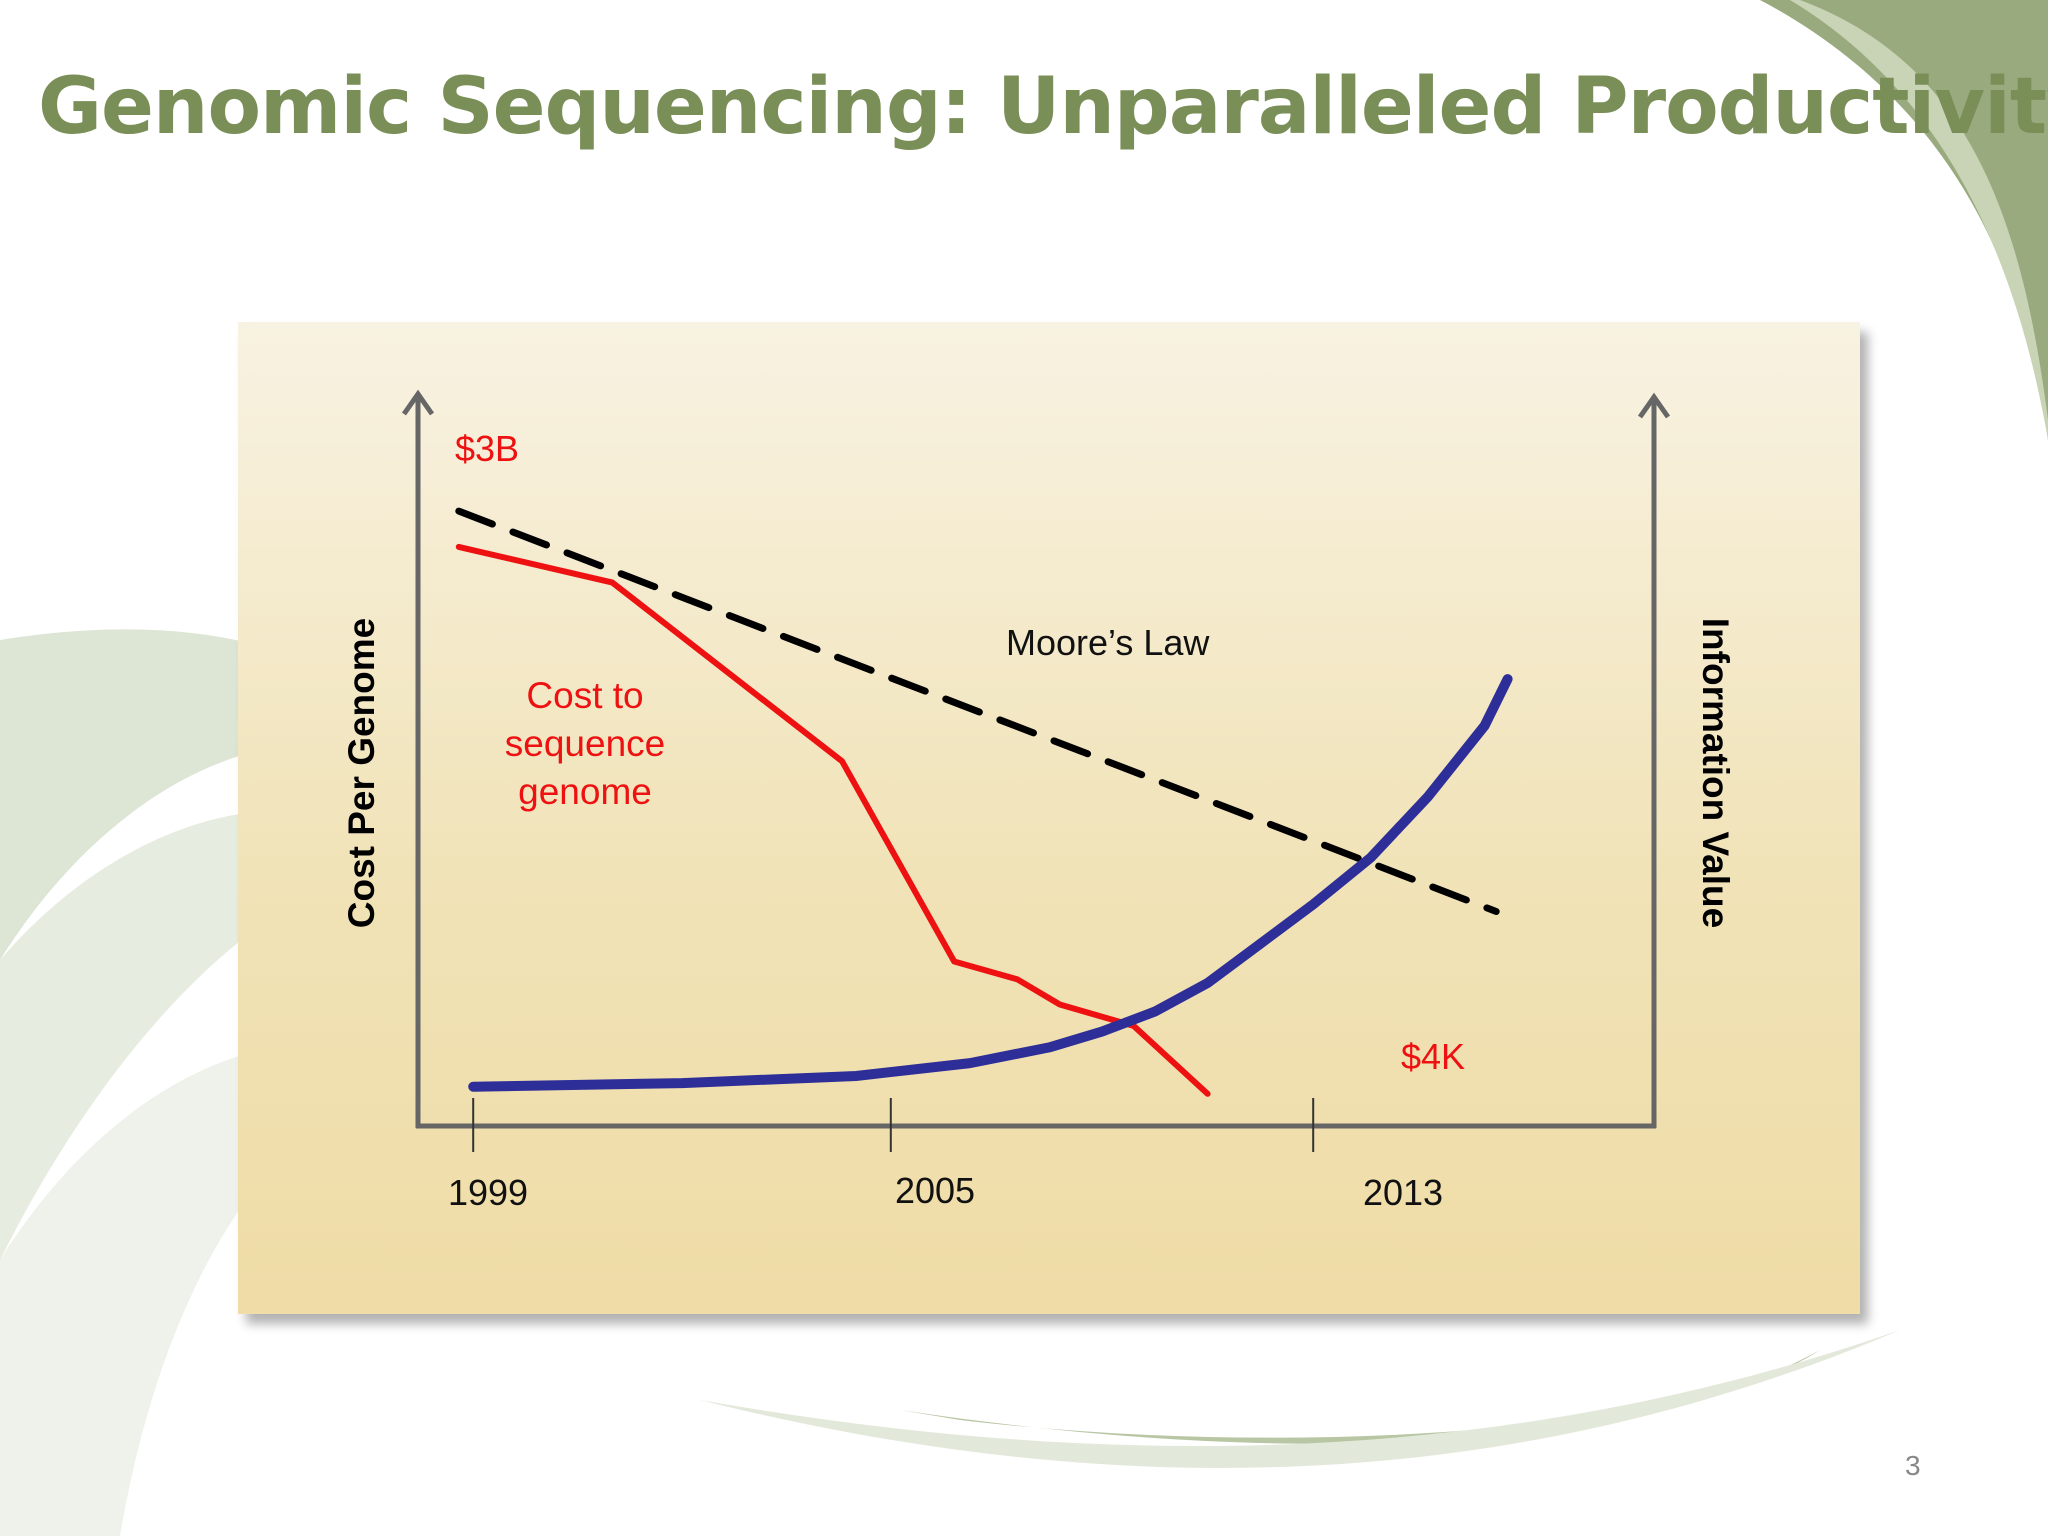  I want to click on information-value-line, so click(990, 883).